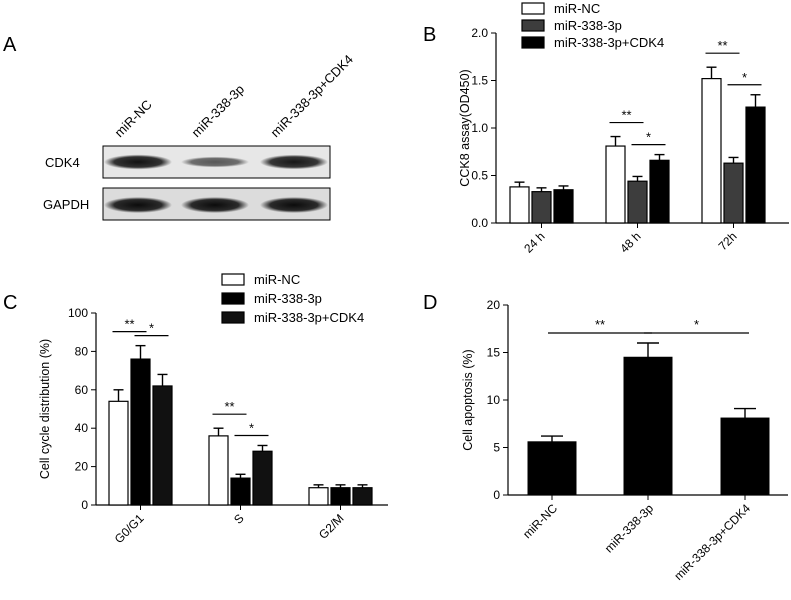 The width and height of the screenshot is (791, 600). I want to click on y-tick-label: 1.5, so click(479, 81).